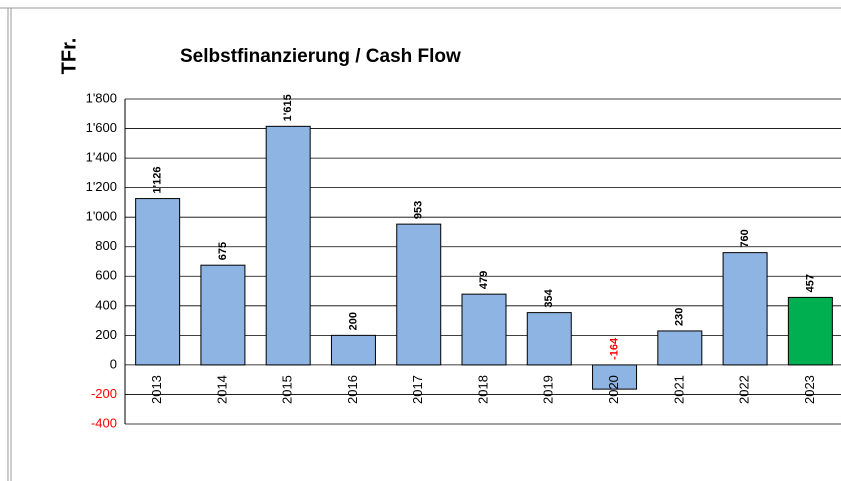 This screenshot has width=841, height=481. What do you see at coordinates (104, 422) in the screenshot?
I see `y-tick-label: -400` at bounding box center [104, 422].